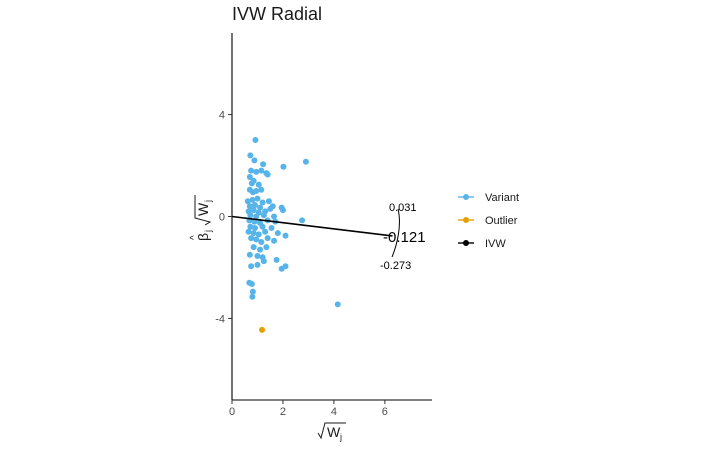  I want to click on lower-ci-label: -0.273, so click(395, 266).